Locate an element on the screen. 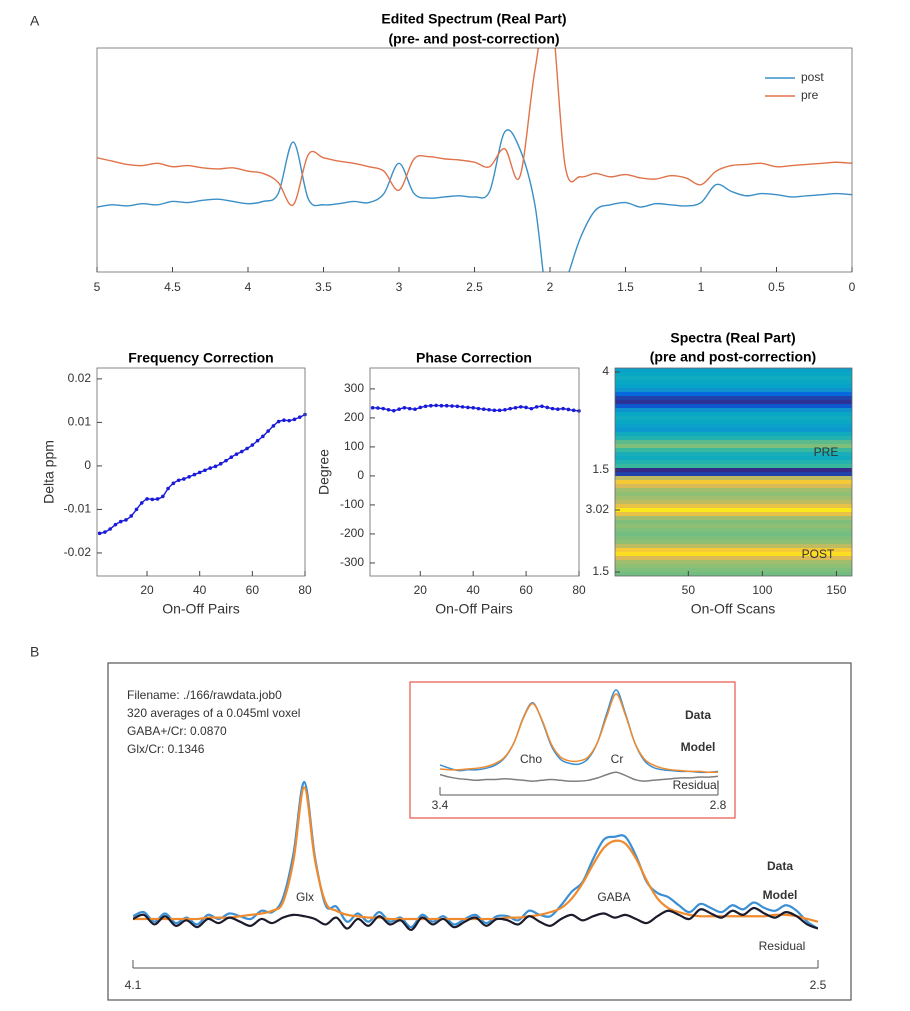  x-tick-label: 2.8 is located at coordinates (718, 805).